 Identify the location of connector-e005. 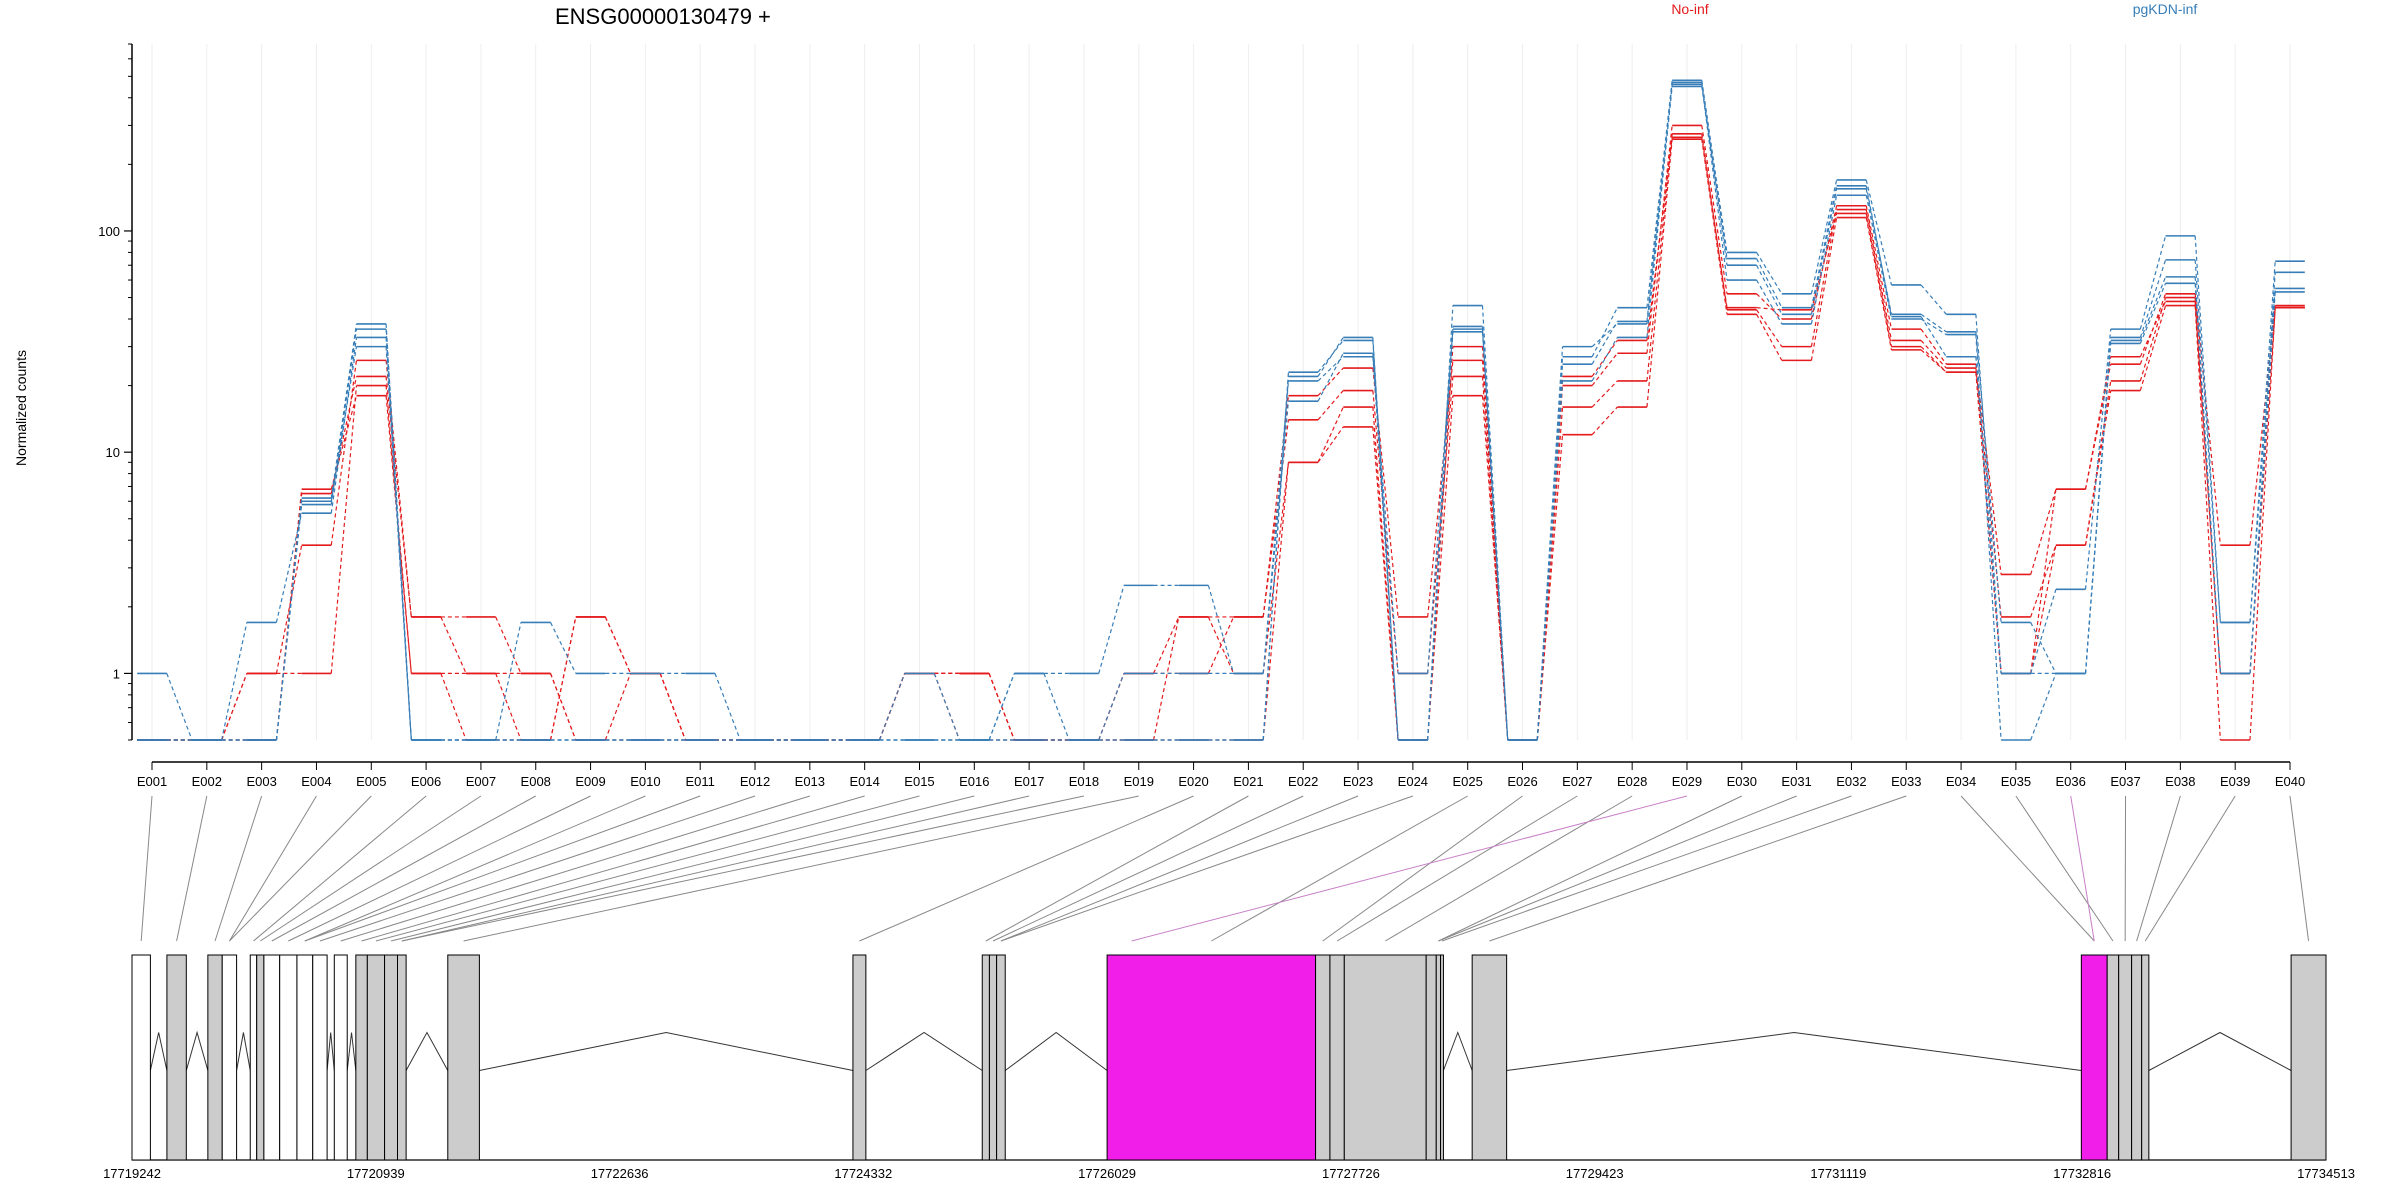
(300, 868).